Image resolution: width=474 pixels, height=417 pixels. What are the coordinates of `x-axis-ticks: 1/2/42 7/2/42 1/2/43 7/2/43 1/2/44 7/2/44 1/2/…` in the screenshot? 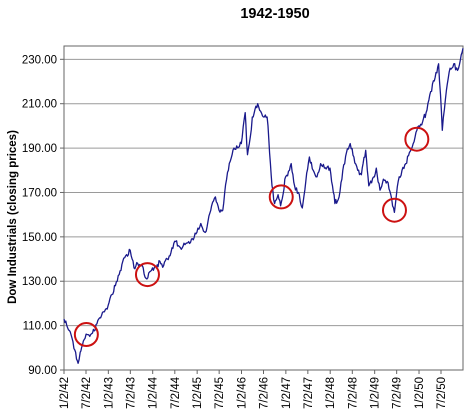 It's located at (253, 389).